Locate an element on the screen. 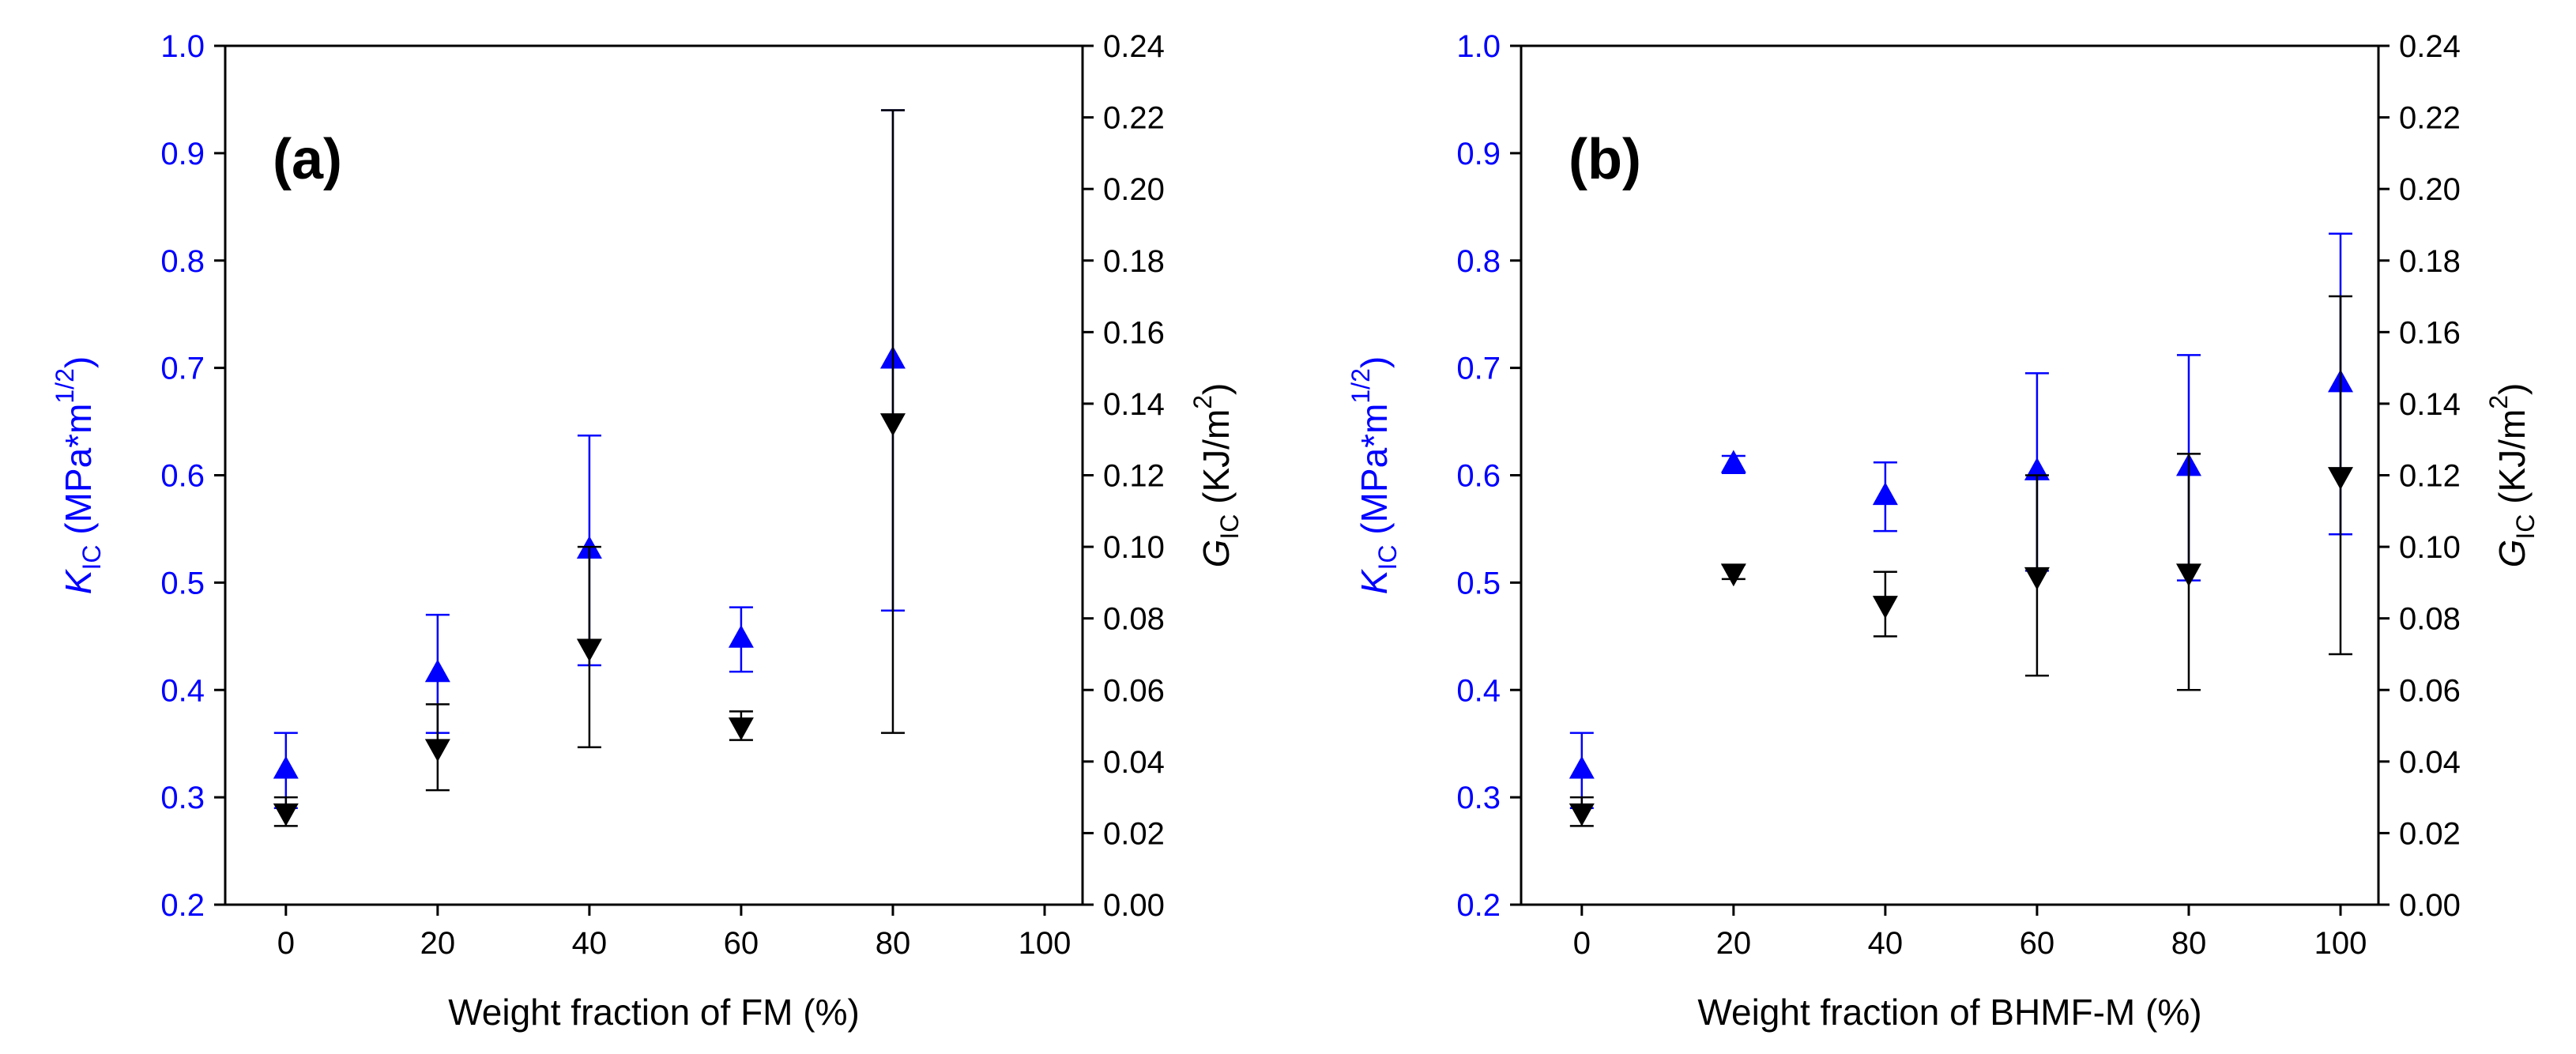  x-axis-title: Weight fraction of FM (%) is located at coordinates (654, 1012).